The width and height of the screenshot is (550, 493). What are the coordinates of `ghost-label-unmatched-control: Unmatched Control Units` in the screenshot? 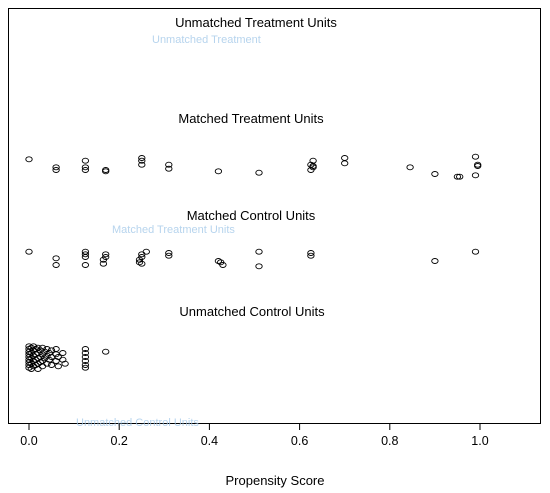 It's located at (137, 423).